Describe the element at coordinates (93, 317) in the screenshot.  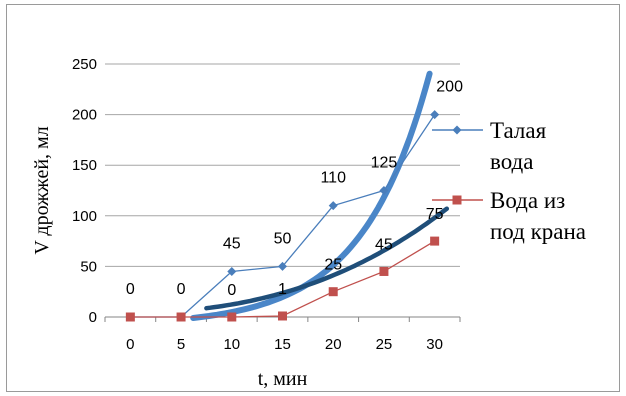
I see `y-tick-label: 0` at that location.